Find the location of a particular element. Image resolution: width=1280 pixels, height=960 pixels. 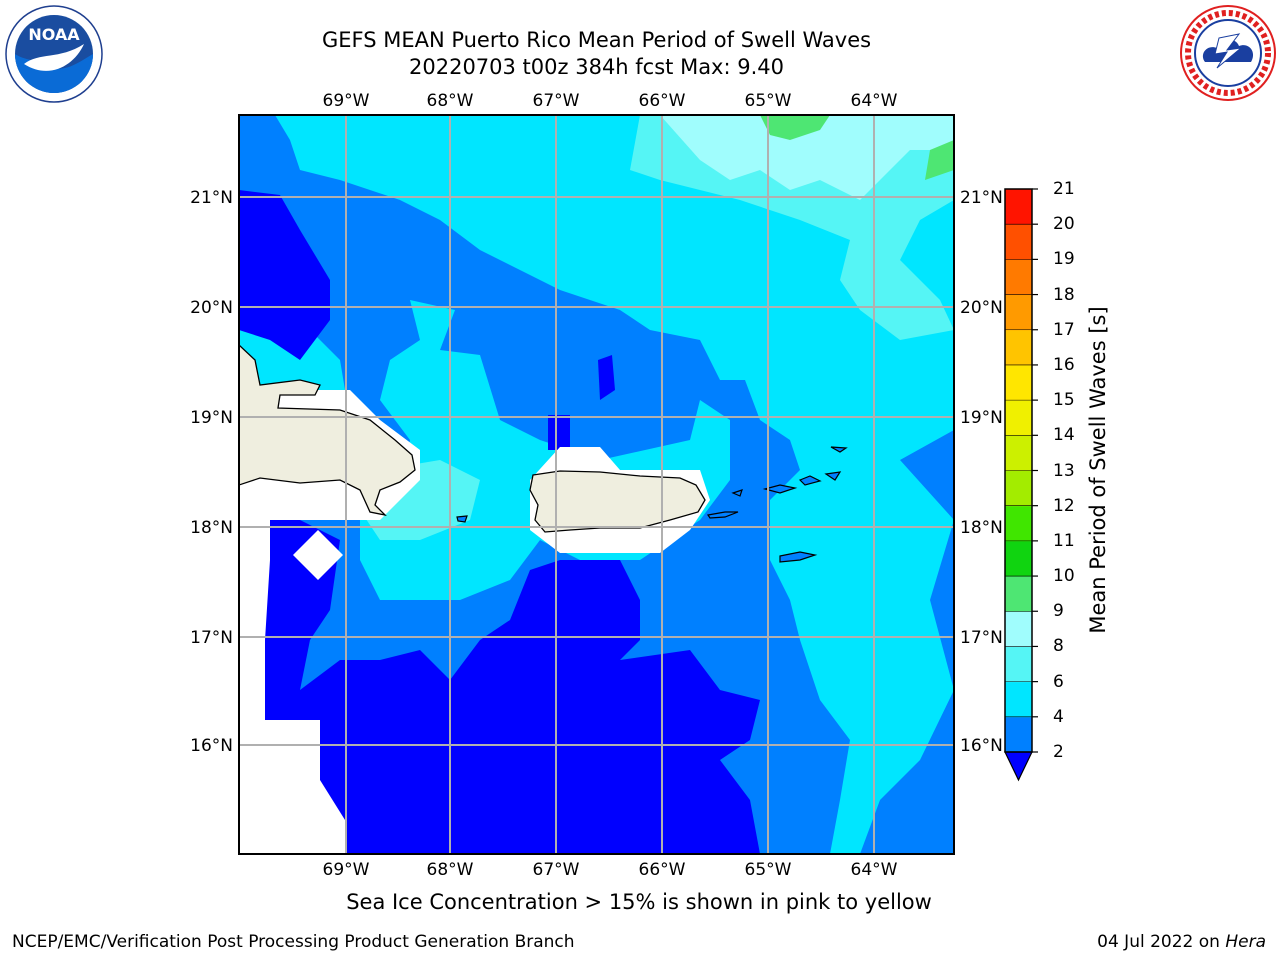

lat-label-left: 16°N is located at coordinates (211, 746).